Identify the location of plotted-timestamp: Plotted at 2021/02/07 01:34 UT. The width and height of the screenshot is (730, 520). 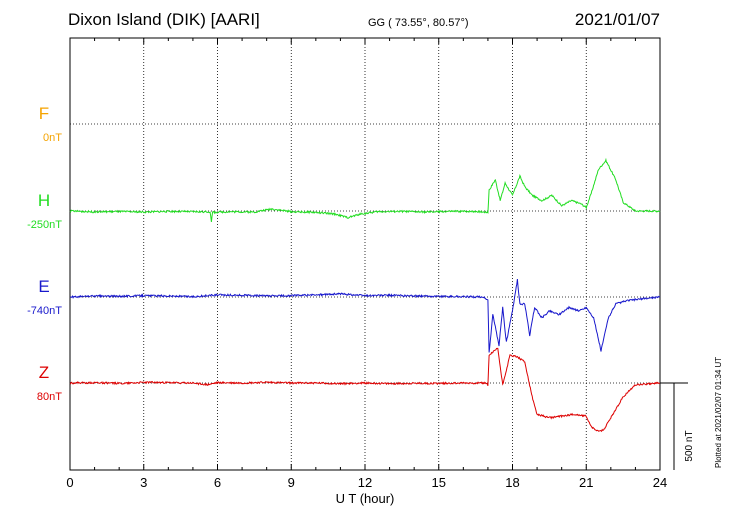
(718, 412).